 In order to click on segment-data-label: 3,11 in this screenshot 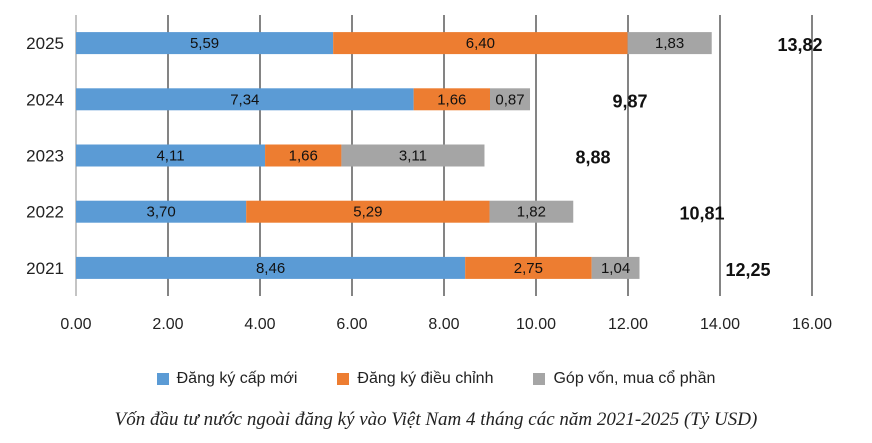, I will do `click(413, 156)`.